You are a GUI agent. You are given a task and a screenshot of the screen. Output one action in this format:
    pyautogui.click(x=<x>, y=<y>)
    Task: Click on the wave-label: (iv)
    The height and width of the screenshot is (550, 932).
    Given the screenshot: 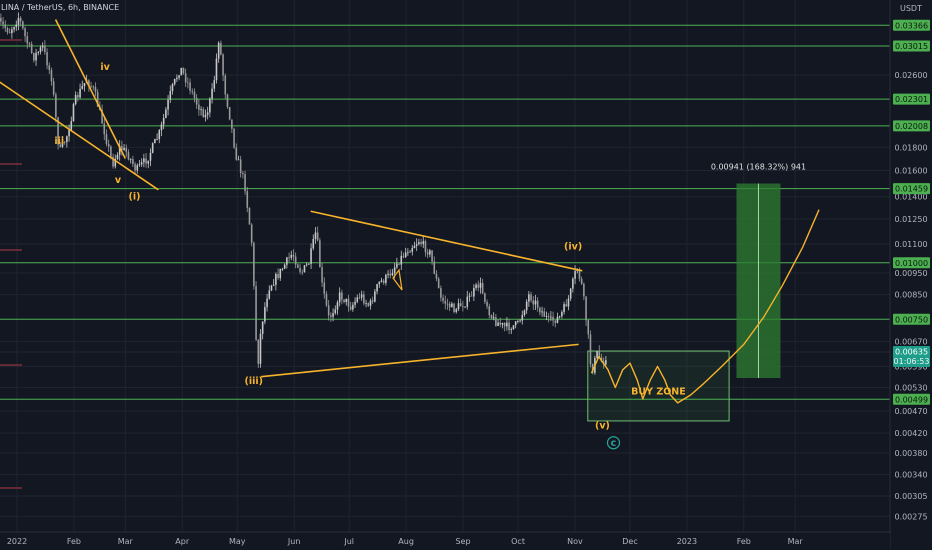 What is the action you would take?
    pyautogui.click(x=573, y=246)
    